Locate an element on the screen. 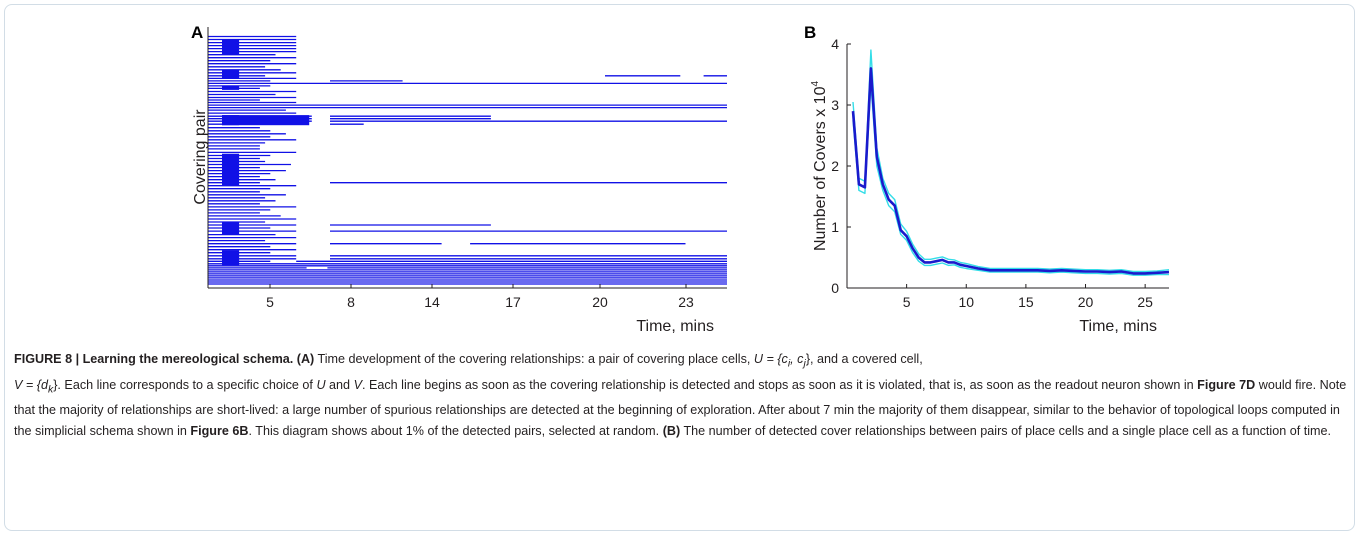 The height and width of the screenshot is (536, 1360). panel-a-x-axis-label: Time, mins is located at coordinates (675, 326).